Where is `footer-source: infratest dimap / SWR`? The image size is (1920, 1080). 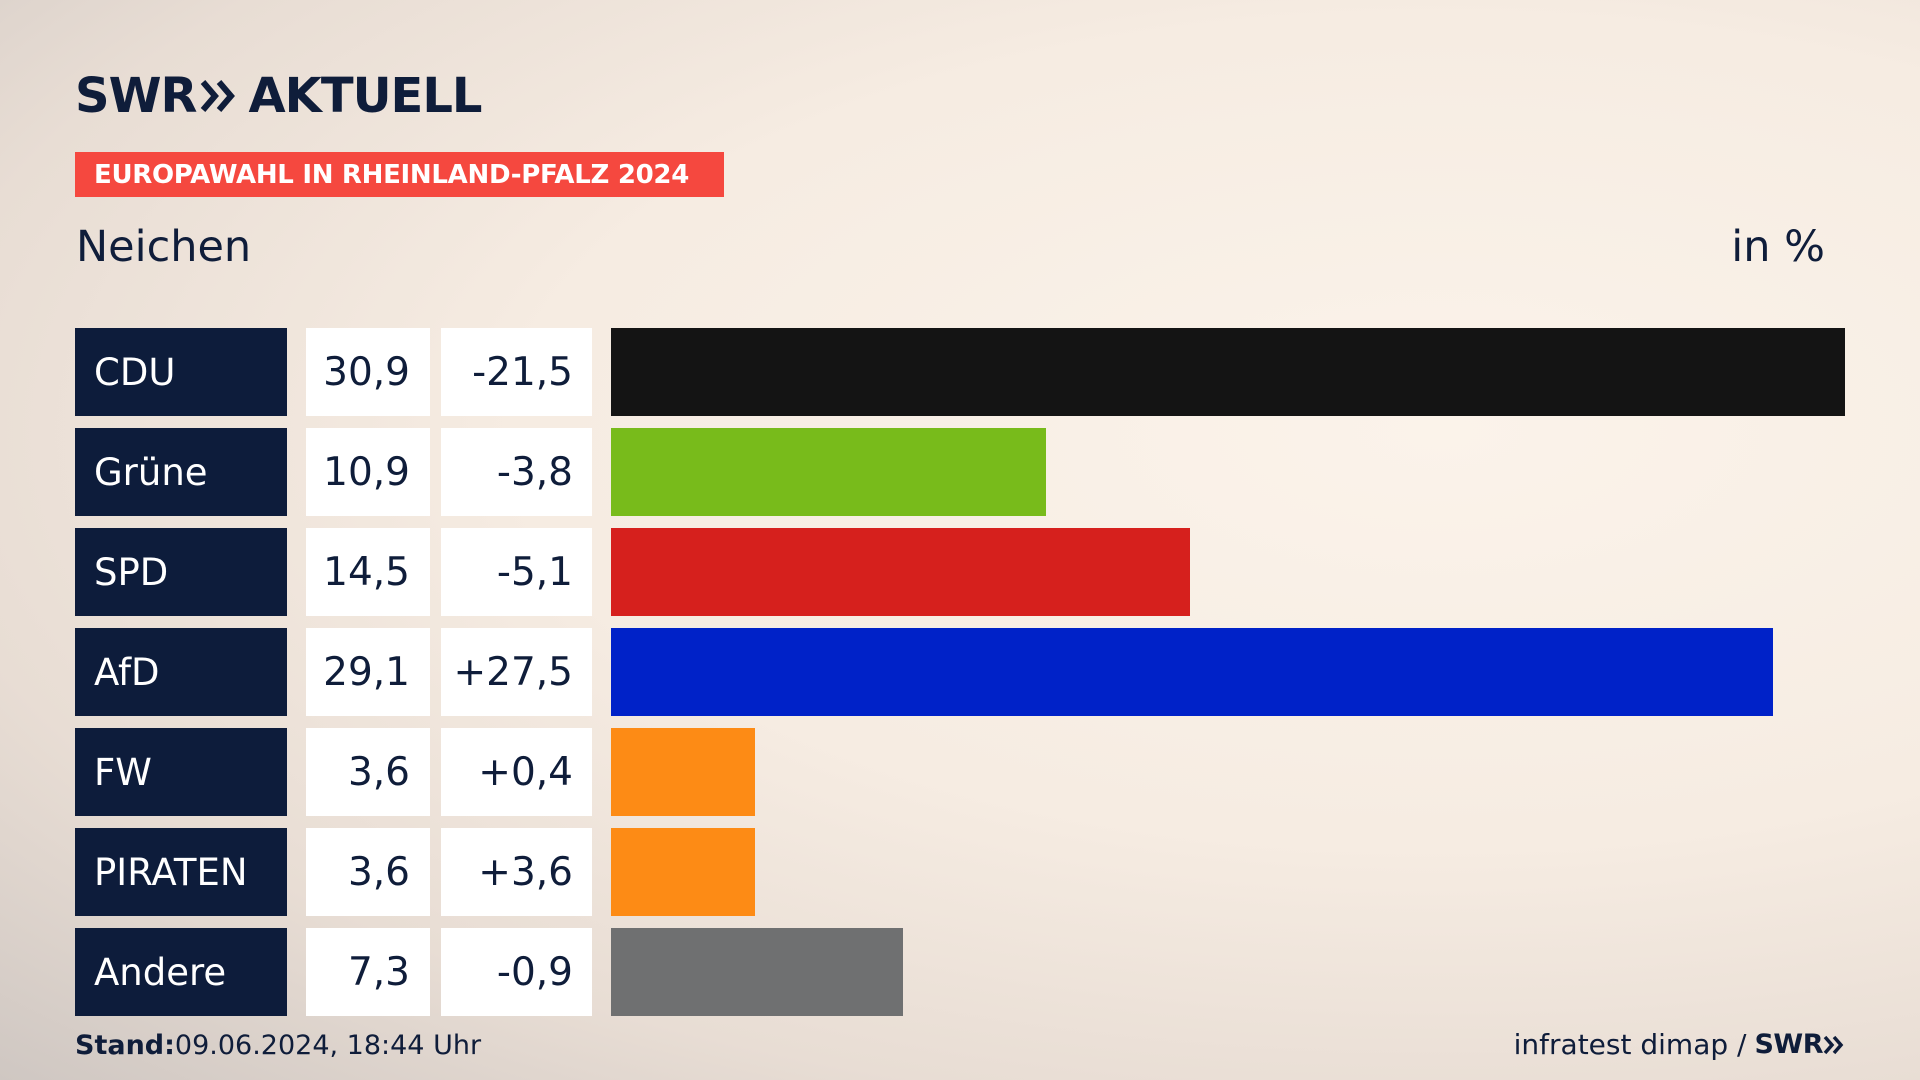
footer-source: infratest dimap / SWR is located at coordinates (1679, 1044).